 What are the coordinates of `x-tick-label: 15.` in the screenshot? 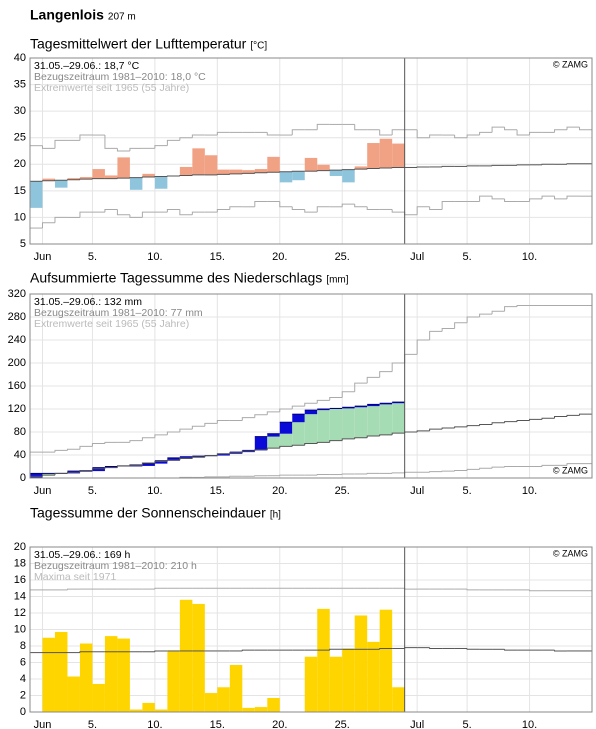 It's located at (217, 257).